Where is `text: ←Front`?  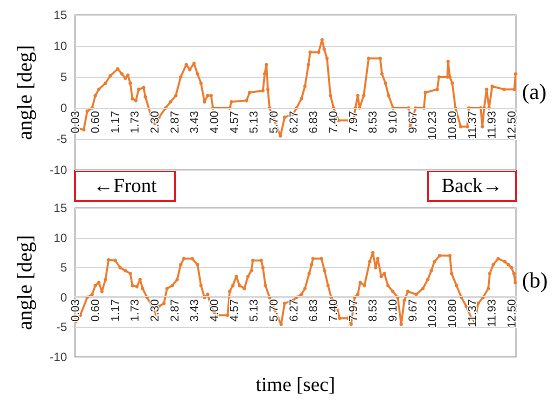 text: ←Front is located at coordinates (125, 186).